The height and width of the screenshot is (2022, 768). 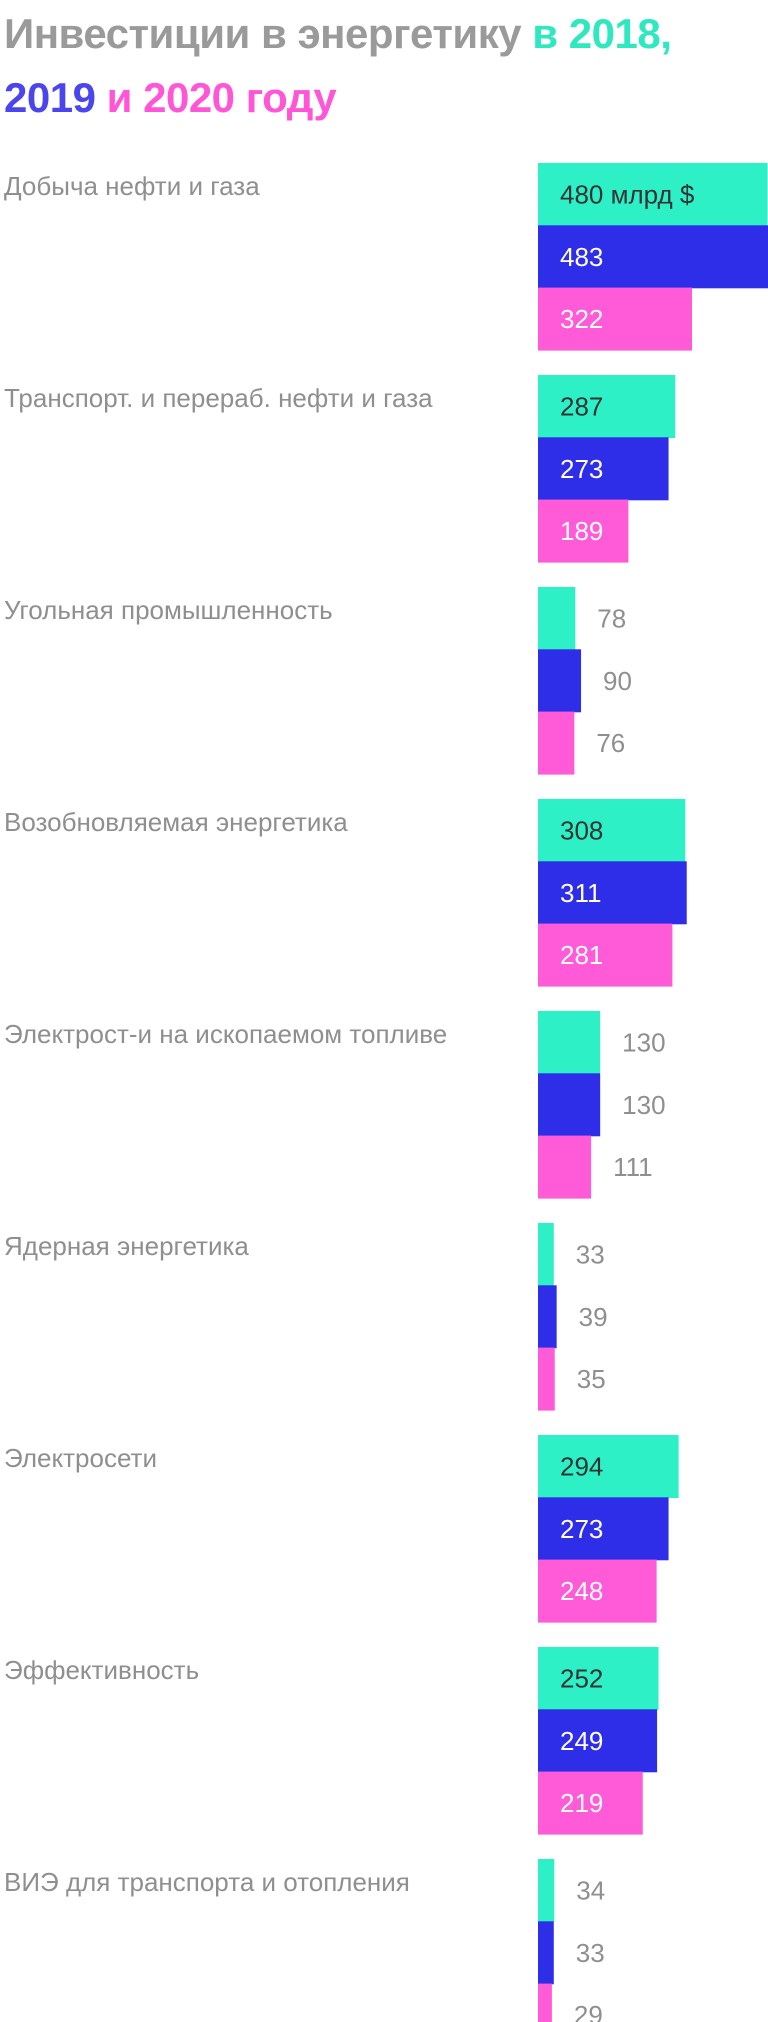 I want to click on data-label: 249, so click(x=581, y=1741).